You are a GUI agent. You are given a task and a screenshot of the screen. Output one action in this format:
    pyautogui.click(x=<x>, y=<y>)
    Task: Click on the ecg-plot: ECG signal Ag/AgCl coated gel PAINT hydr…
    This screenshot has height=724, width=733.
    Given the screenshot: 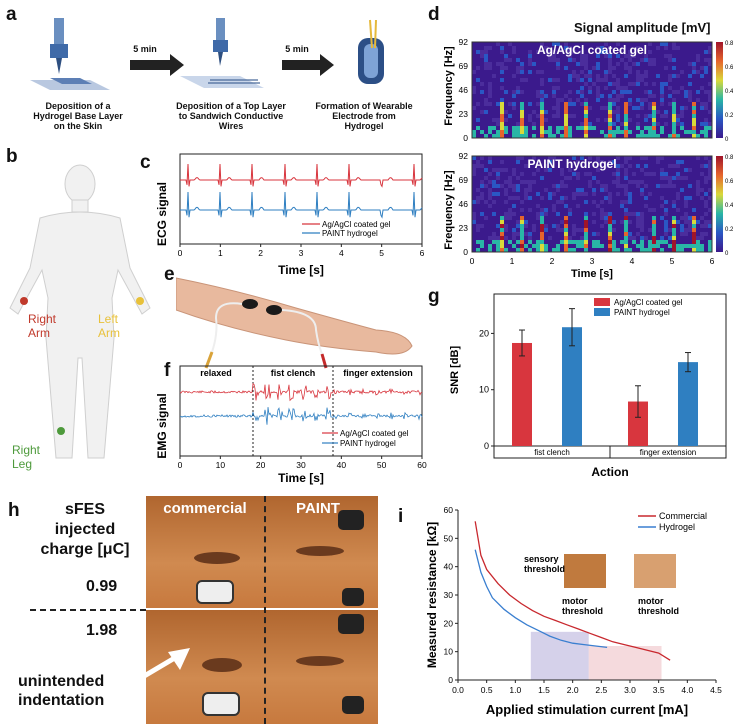 What is the action you would take?
    pyautogui.click(x=290, y=215)
    